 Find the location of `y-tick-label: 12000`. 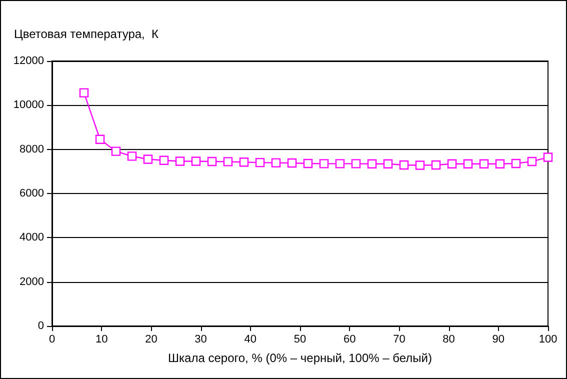

y-tick-label: 12000 is located at coordinates (28, 61).